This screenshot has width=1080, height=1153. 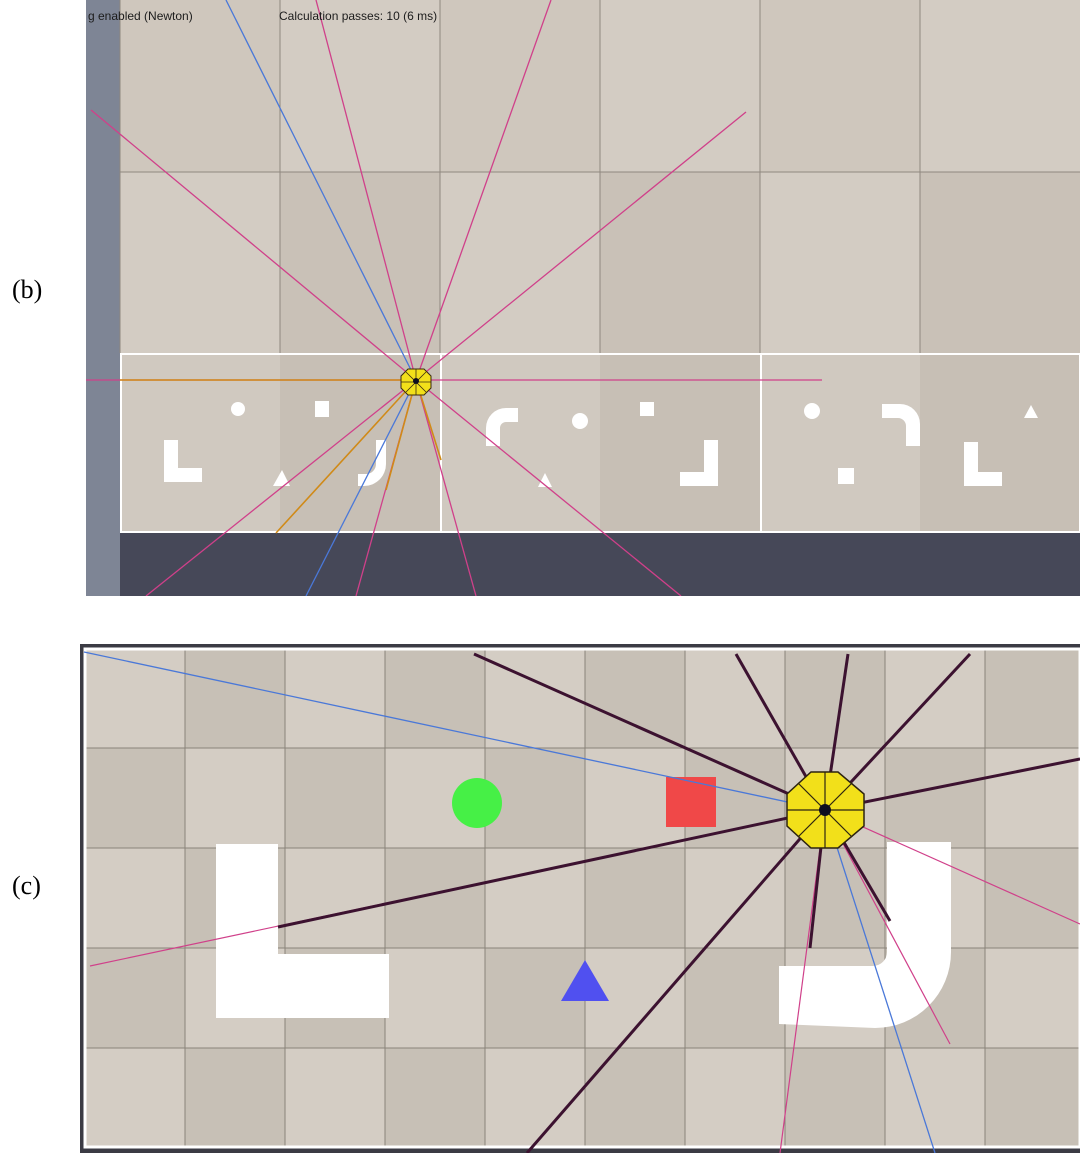 What do you see at coordinates (600, 564) in the screenshot?
I see `ground-b` at bounding box center [600, 564].